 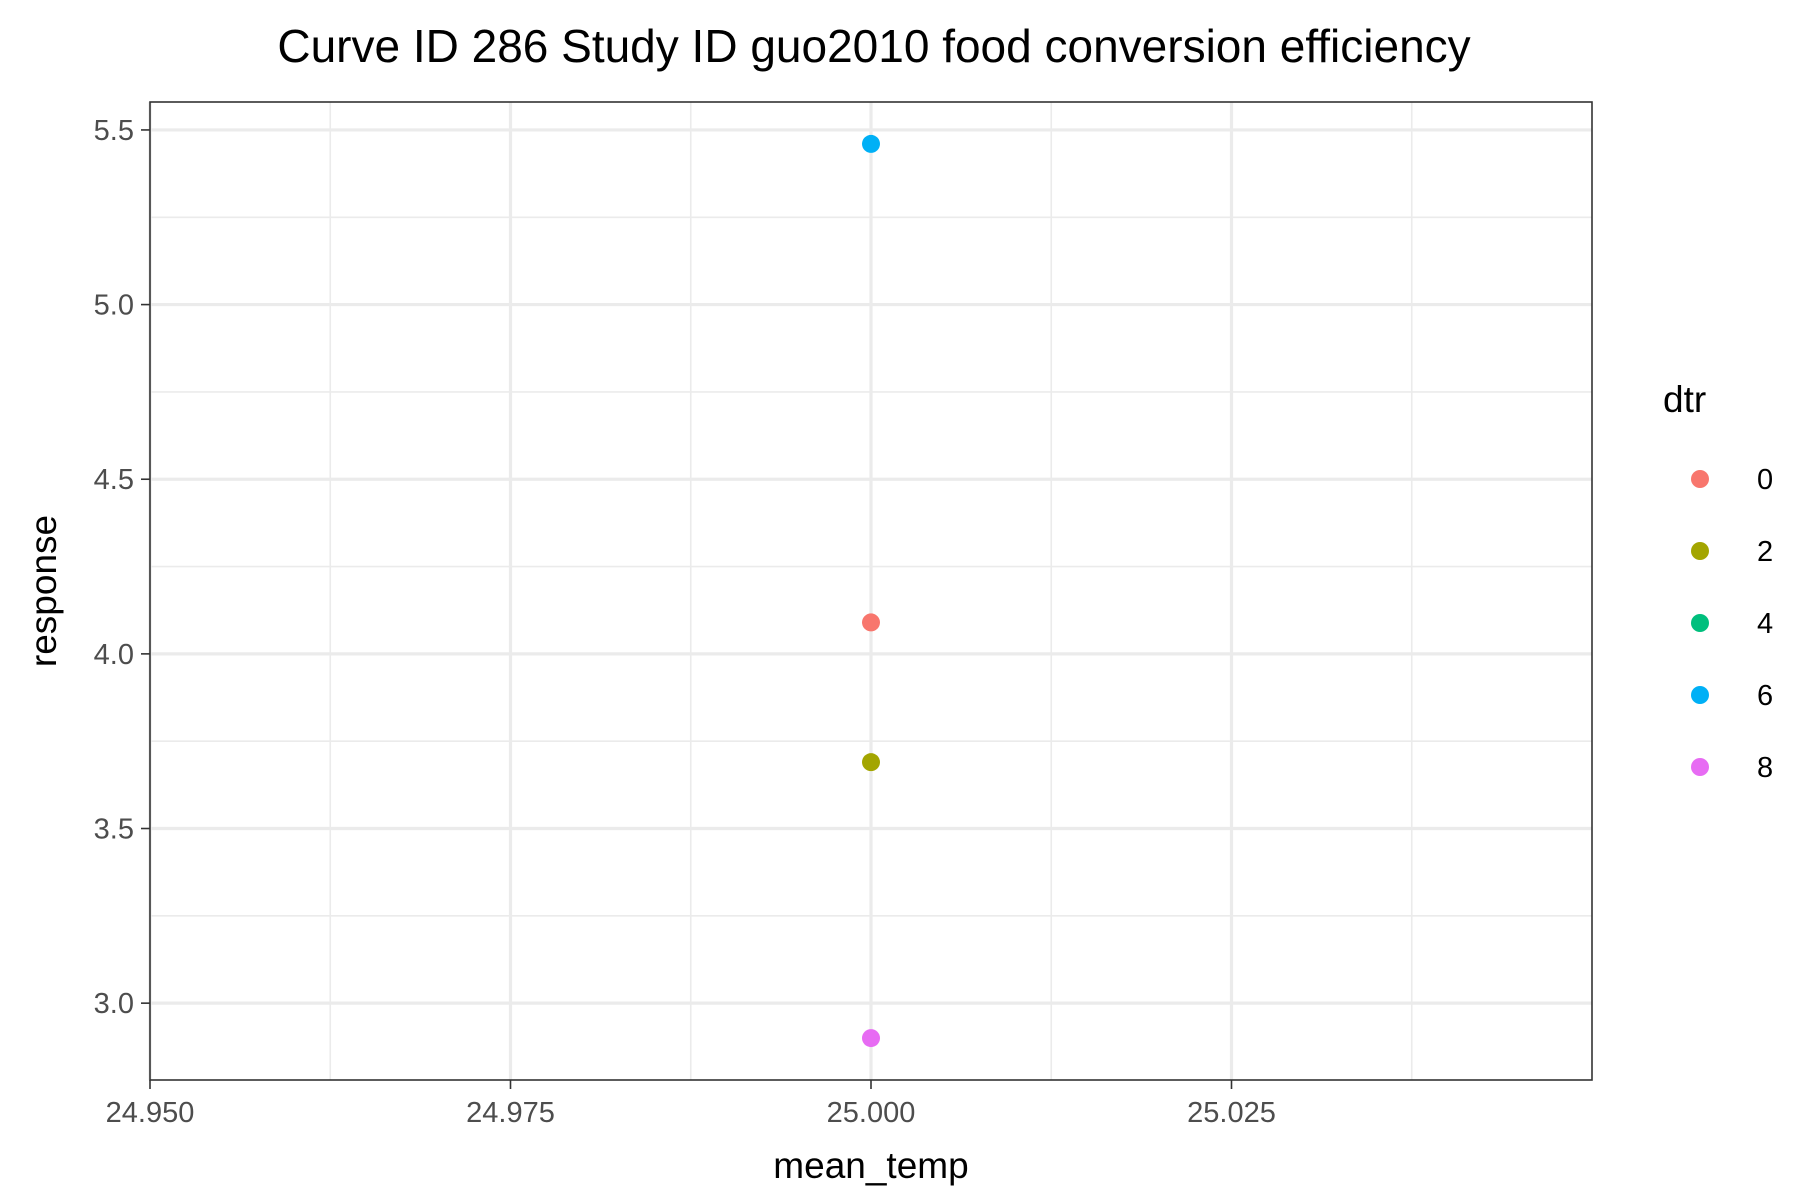 I want to click on legend: dtr 0 2 4 6 8, so click(x=1718, y=581).